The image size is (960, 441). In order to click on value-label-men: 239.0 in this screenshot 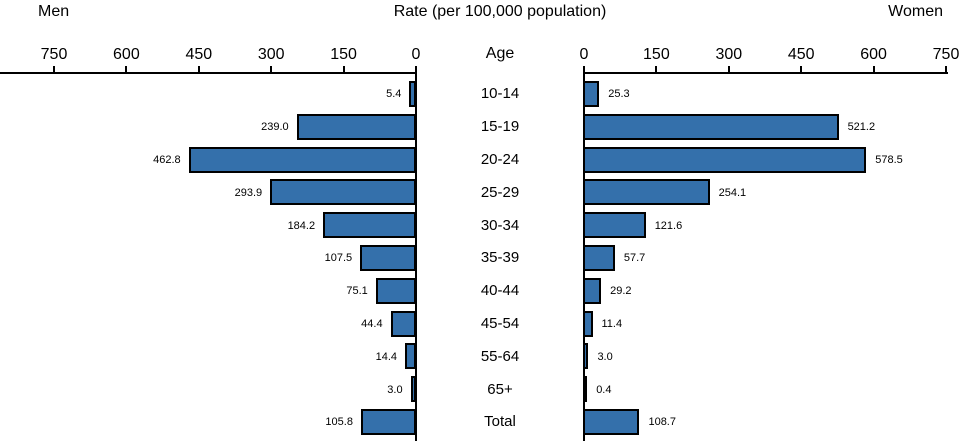, I will do `click(275, 127)`.